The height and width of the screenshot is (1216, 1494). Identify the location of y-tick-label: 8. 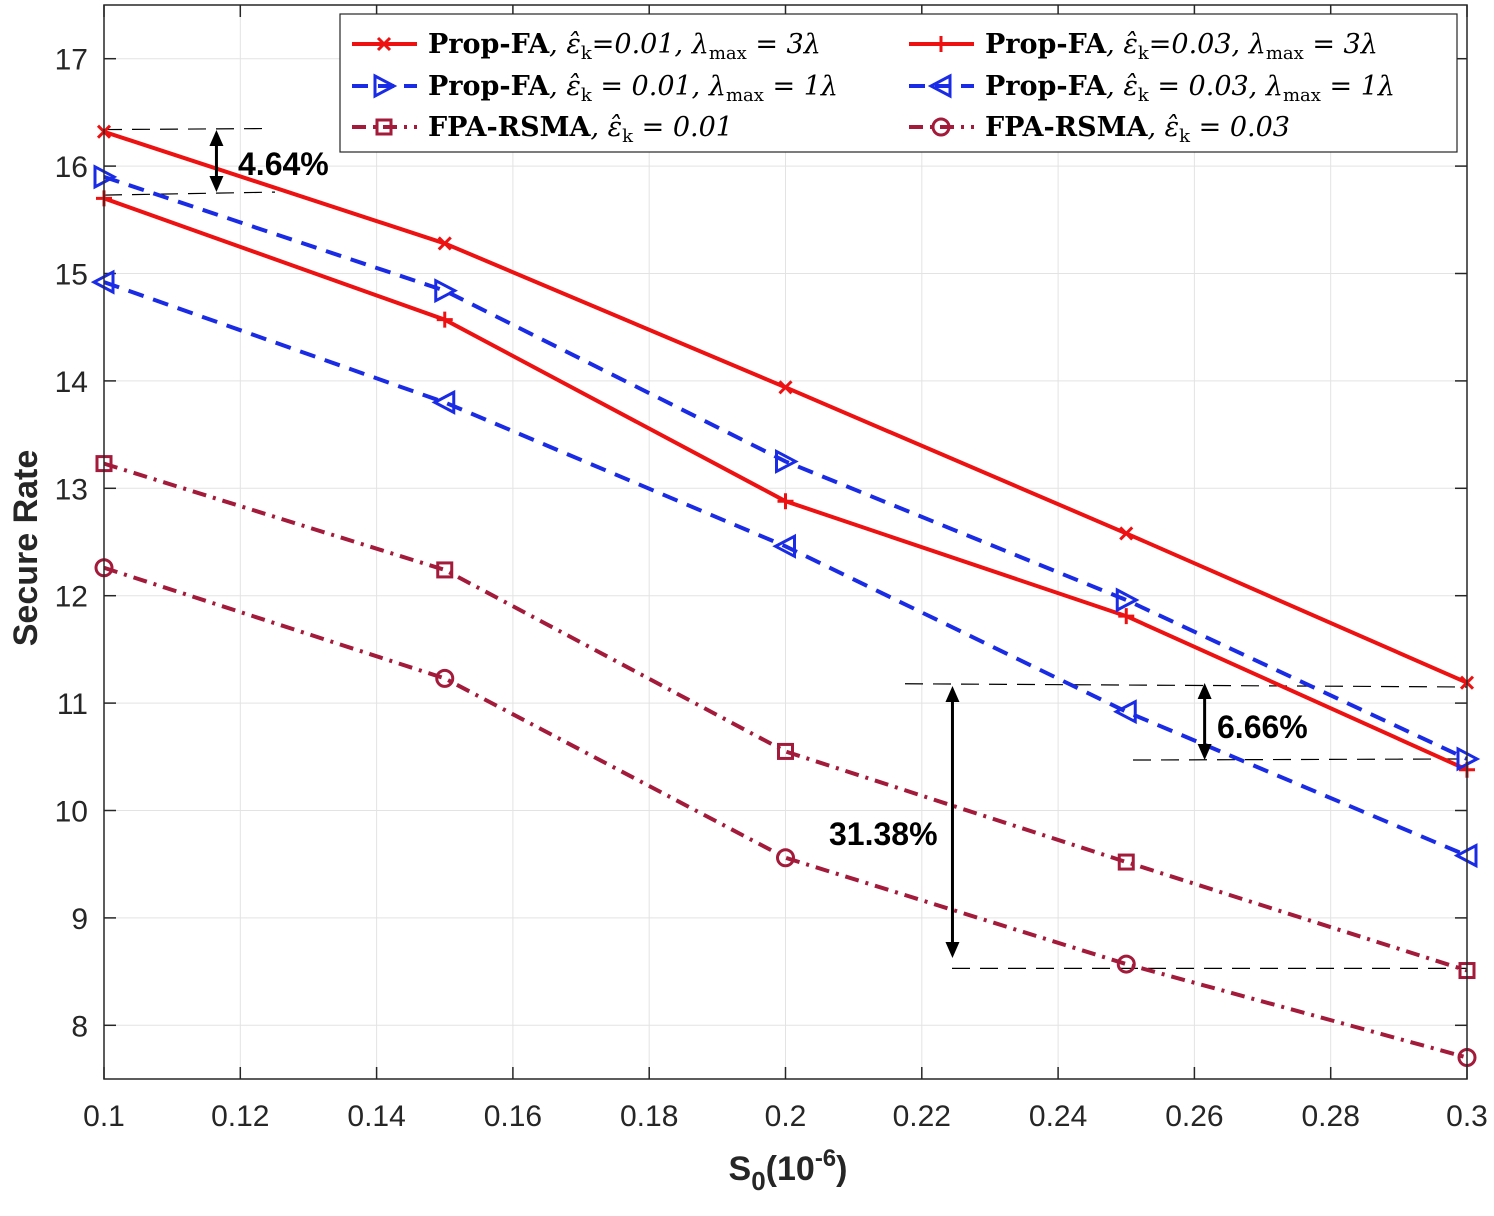
(79, 1026).